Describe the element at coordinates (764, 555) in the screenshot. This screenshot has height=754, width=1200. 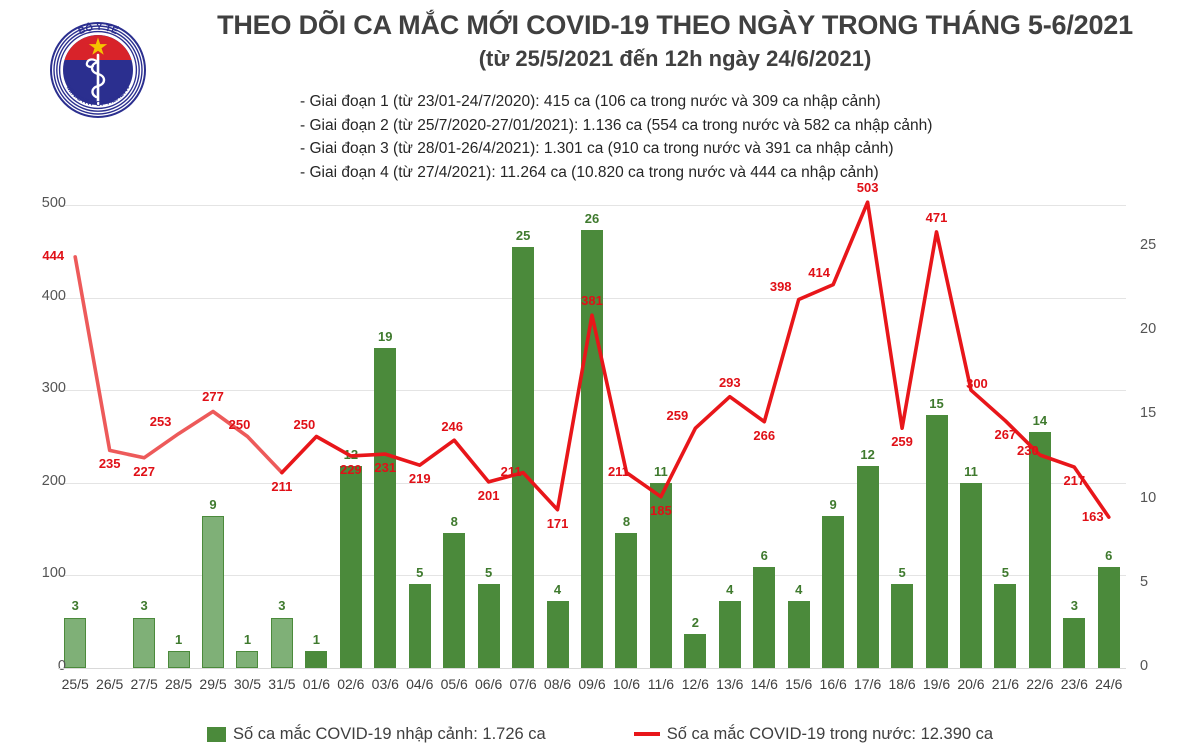
I see `bar-value-label: 6` at that location.